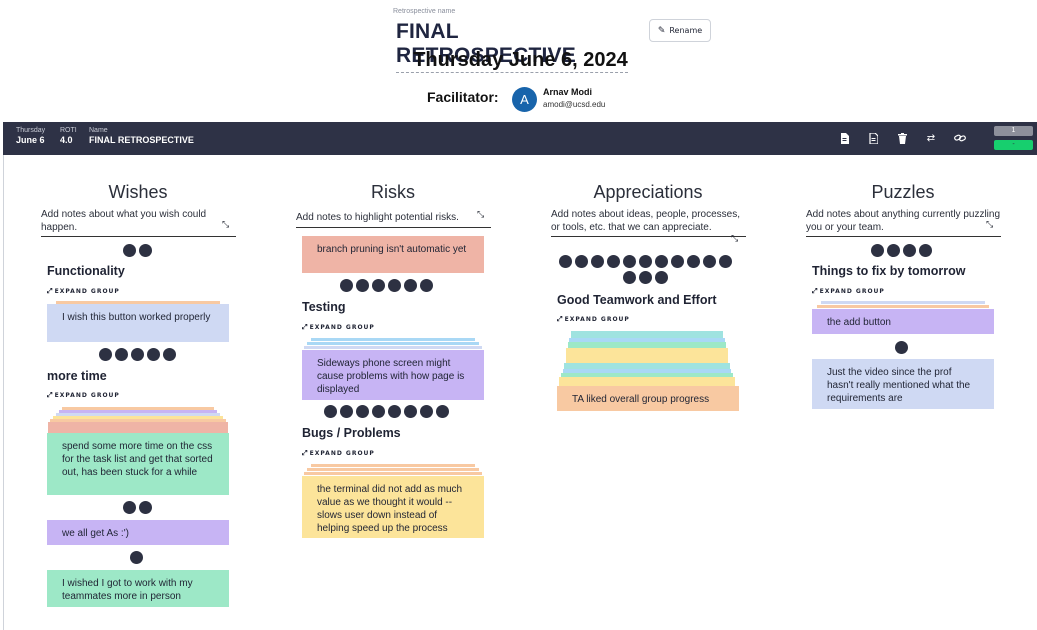 The image size is (1037, 630). I want to click on facilitator-label: Facilitator:, so click(463, 97).